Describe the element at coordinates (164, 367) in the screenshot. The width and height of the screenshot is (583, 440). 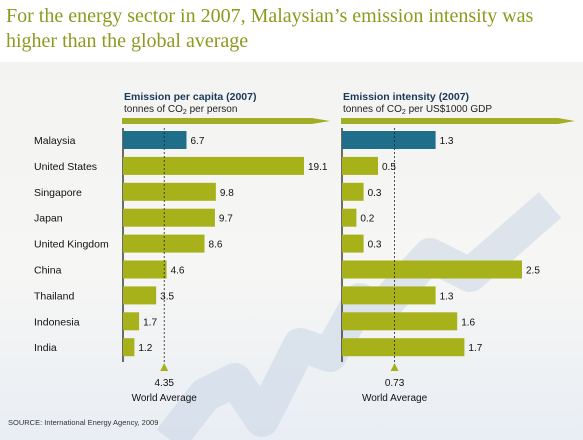
I see `chart-1-world-average-marker-icon` at that location.